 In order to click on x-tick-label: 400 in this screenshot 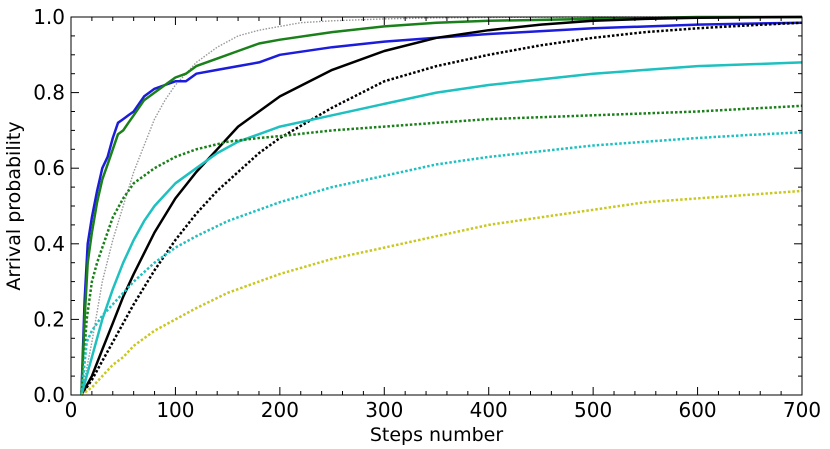, I will do `click(489, 410)`.